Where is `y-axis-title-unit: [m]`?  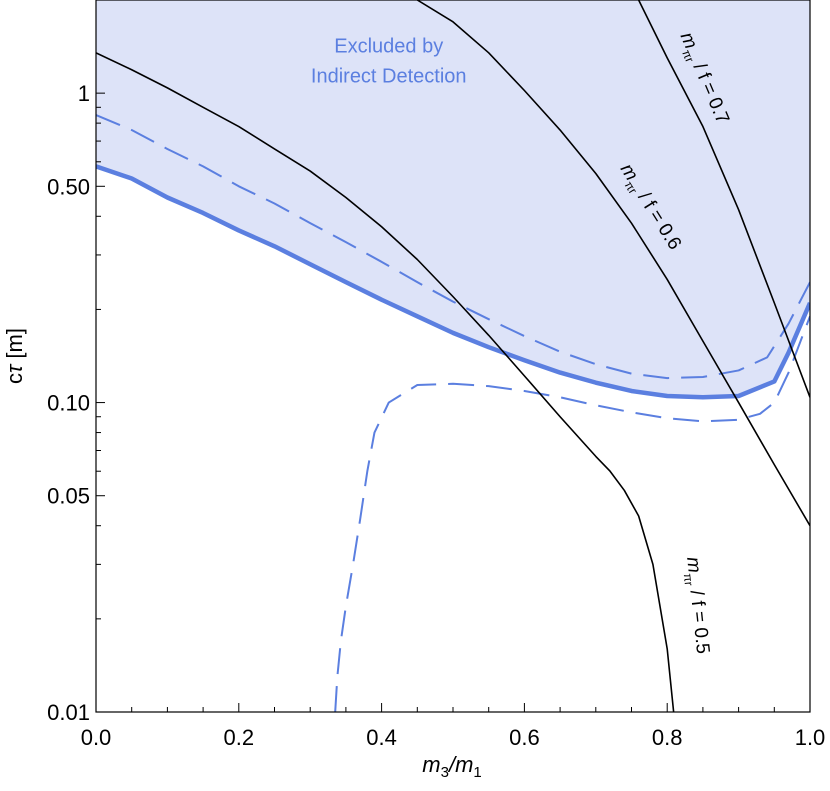 y-axis-title-unit: [m] is located at coordinates (14, 346).